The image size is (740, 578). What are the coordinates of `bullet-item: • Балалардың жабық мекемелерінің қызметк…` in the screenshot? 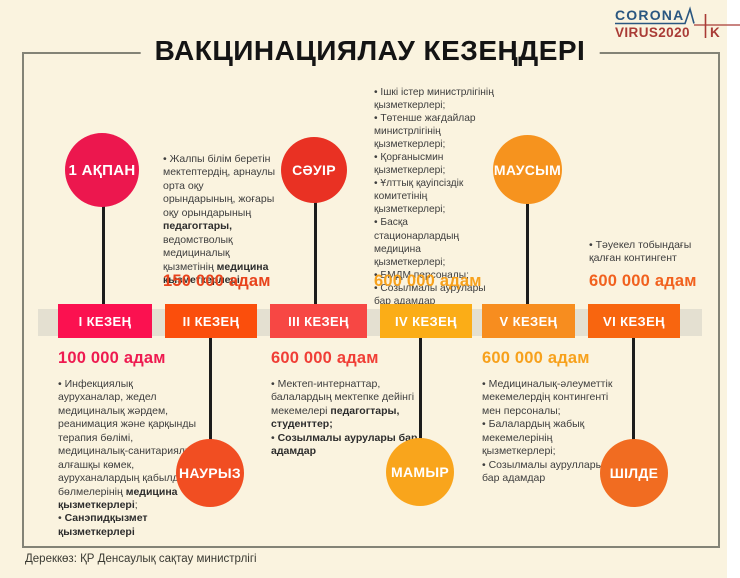 It's located at (533, 438).